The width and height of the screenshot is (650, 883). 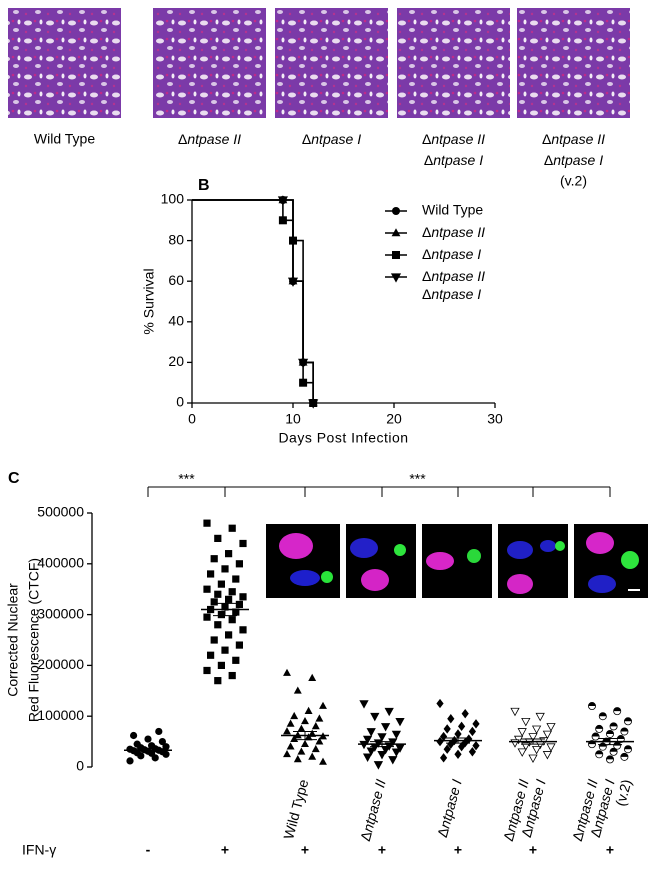 What do you see at coordinates (60, 512) in the screenshot?
I see `y-tick-label: 500000` at bounding box center [60, 512].